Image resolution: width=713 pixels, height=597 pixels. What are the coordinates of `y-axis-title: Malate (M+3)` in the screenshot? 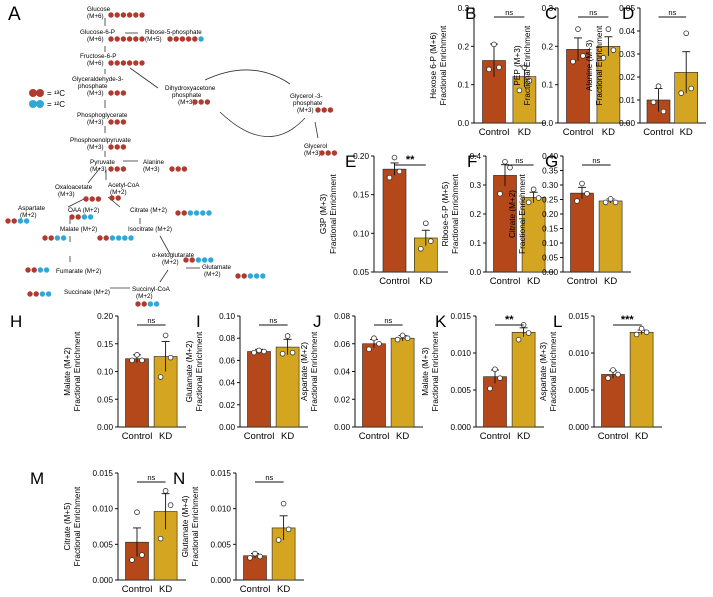 It's located at (425, 371).